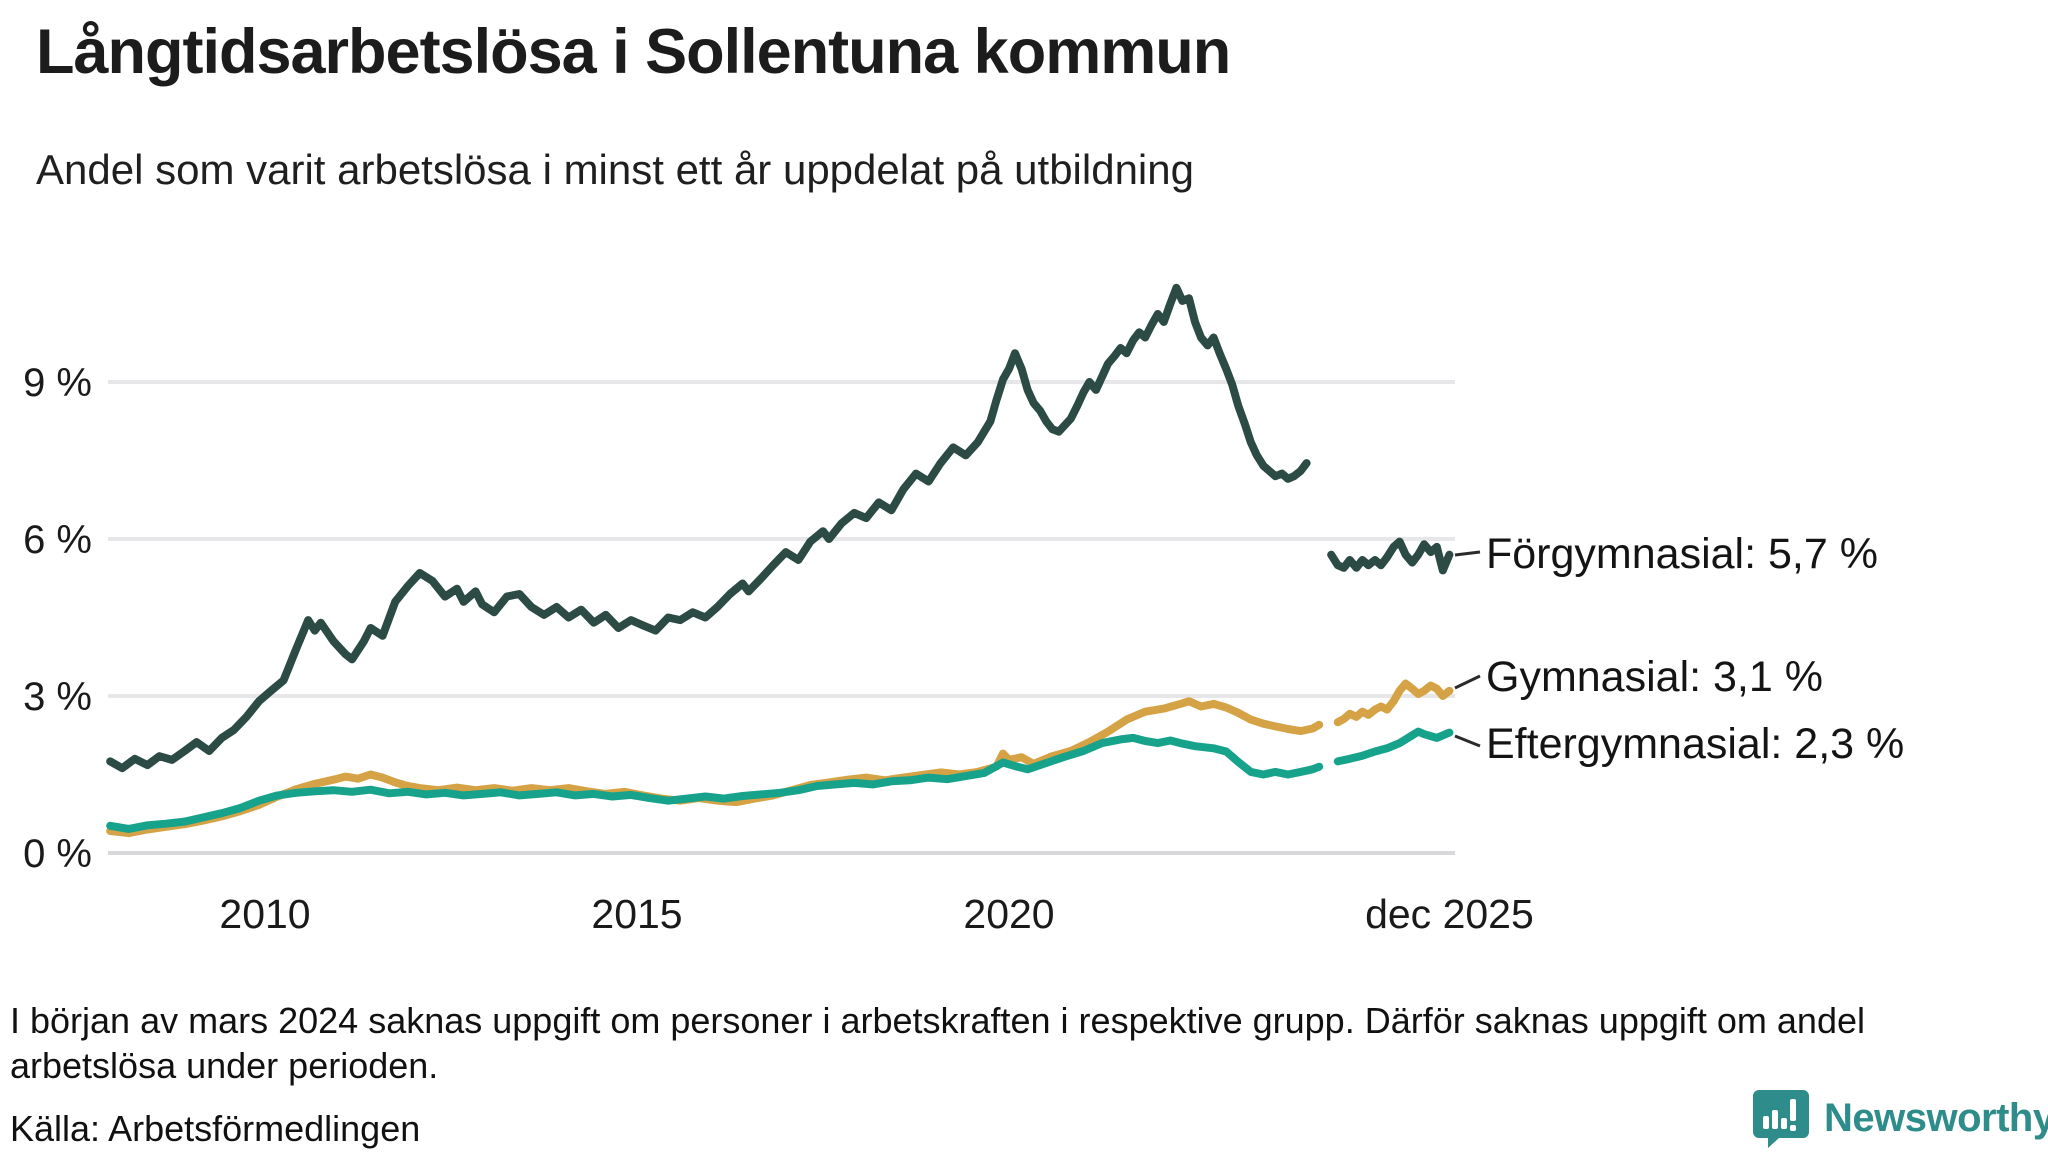 This screenshot has height=1152, width=2048. Describe the element at coordinates (1695, 744) in the screenshot. I see `series-end-label-eftergymnasial: Eftergymnasial: 2,3 %` at that location.